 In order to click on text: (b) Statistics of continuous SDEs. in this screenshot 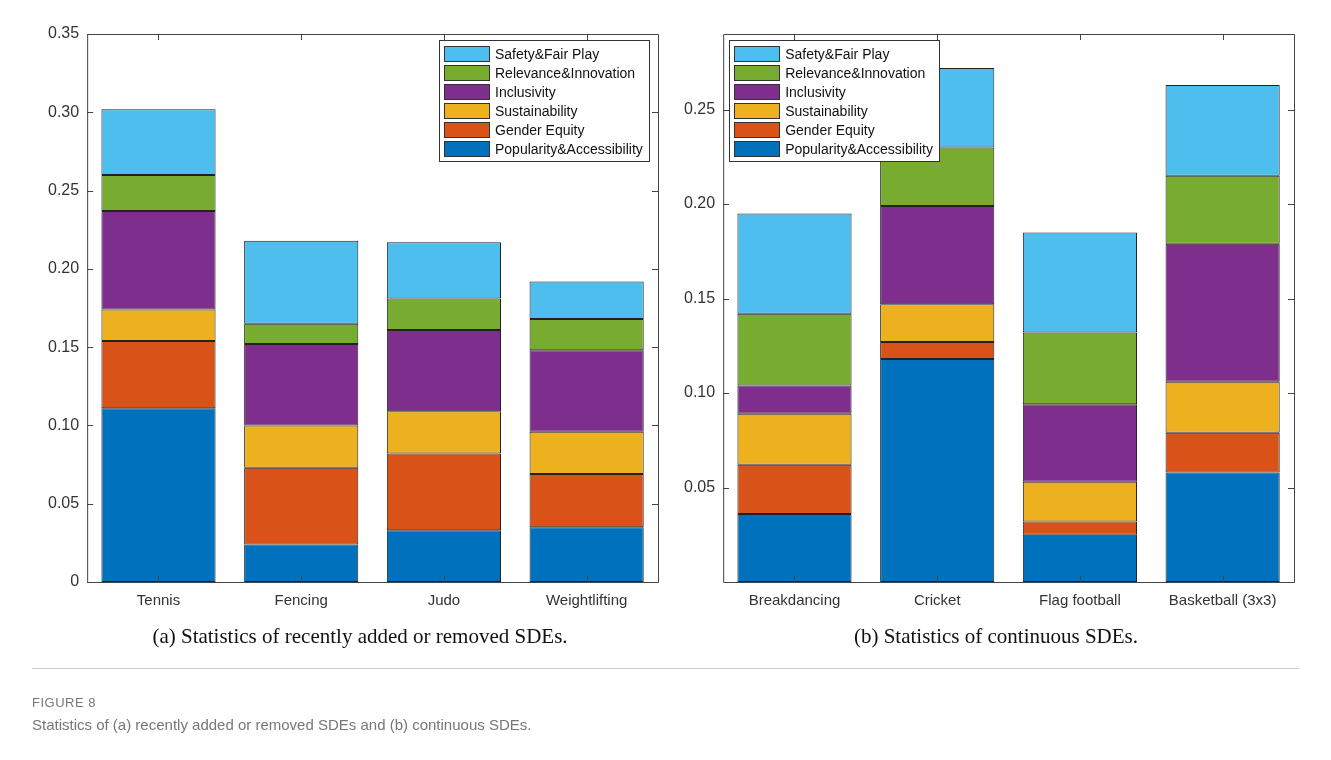, I will do `click(996, 636)`.